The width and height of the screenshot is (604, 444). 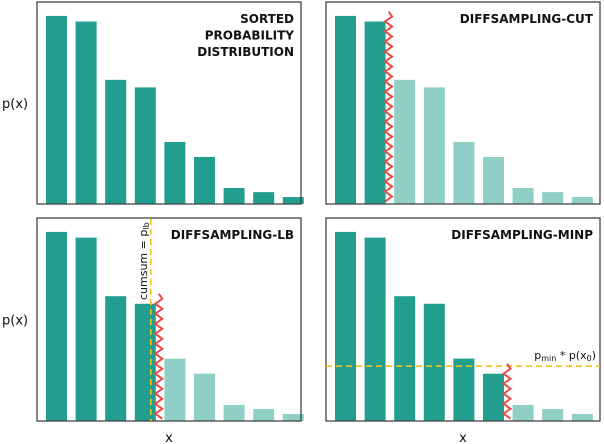 I want to click on panel-title: DIFFSAMPLING-CUT, so click(x=527, y=19).